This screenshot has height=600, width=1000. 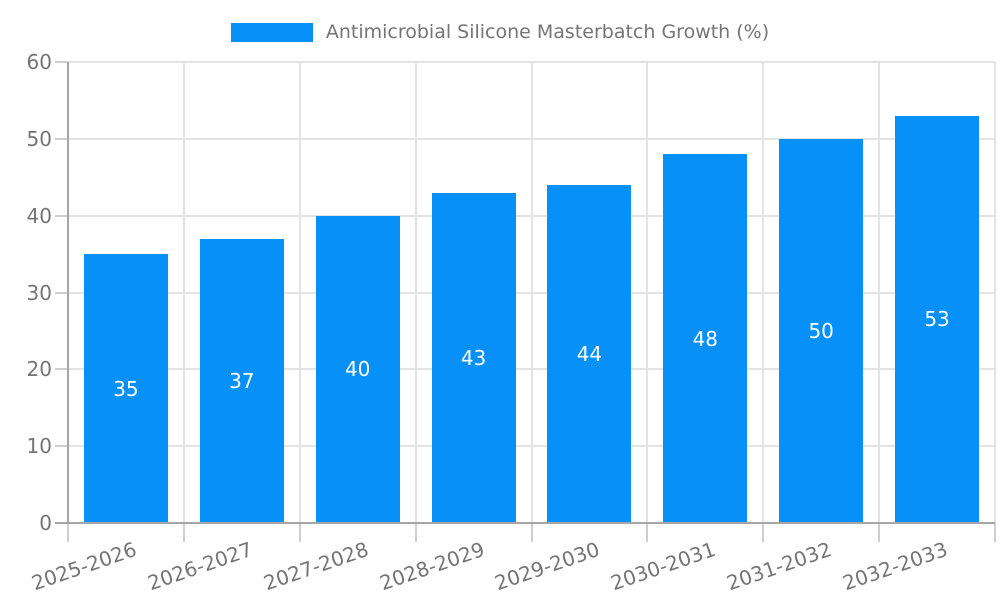 I want to click on y-tick-label: 60, so click(x=39, y=62).